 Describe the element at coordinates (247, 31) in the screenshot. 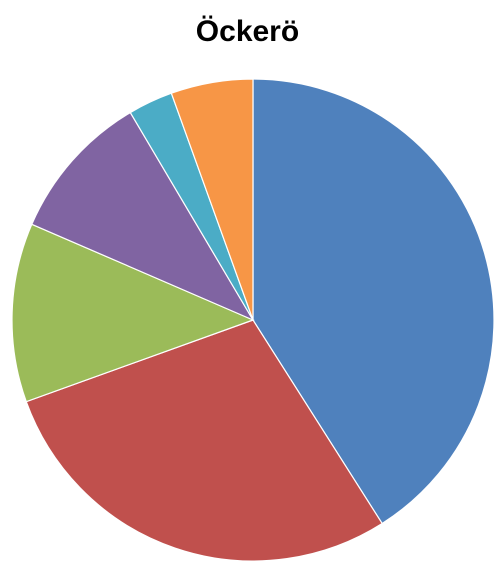

I see `chart-title: Öckerö` at that location.